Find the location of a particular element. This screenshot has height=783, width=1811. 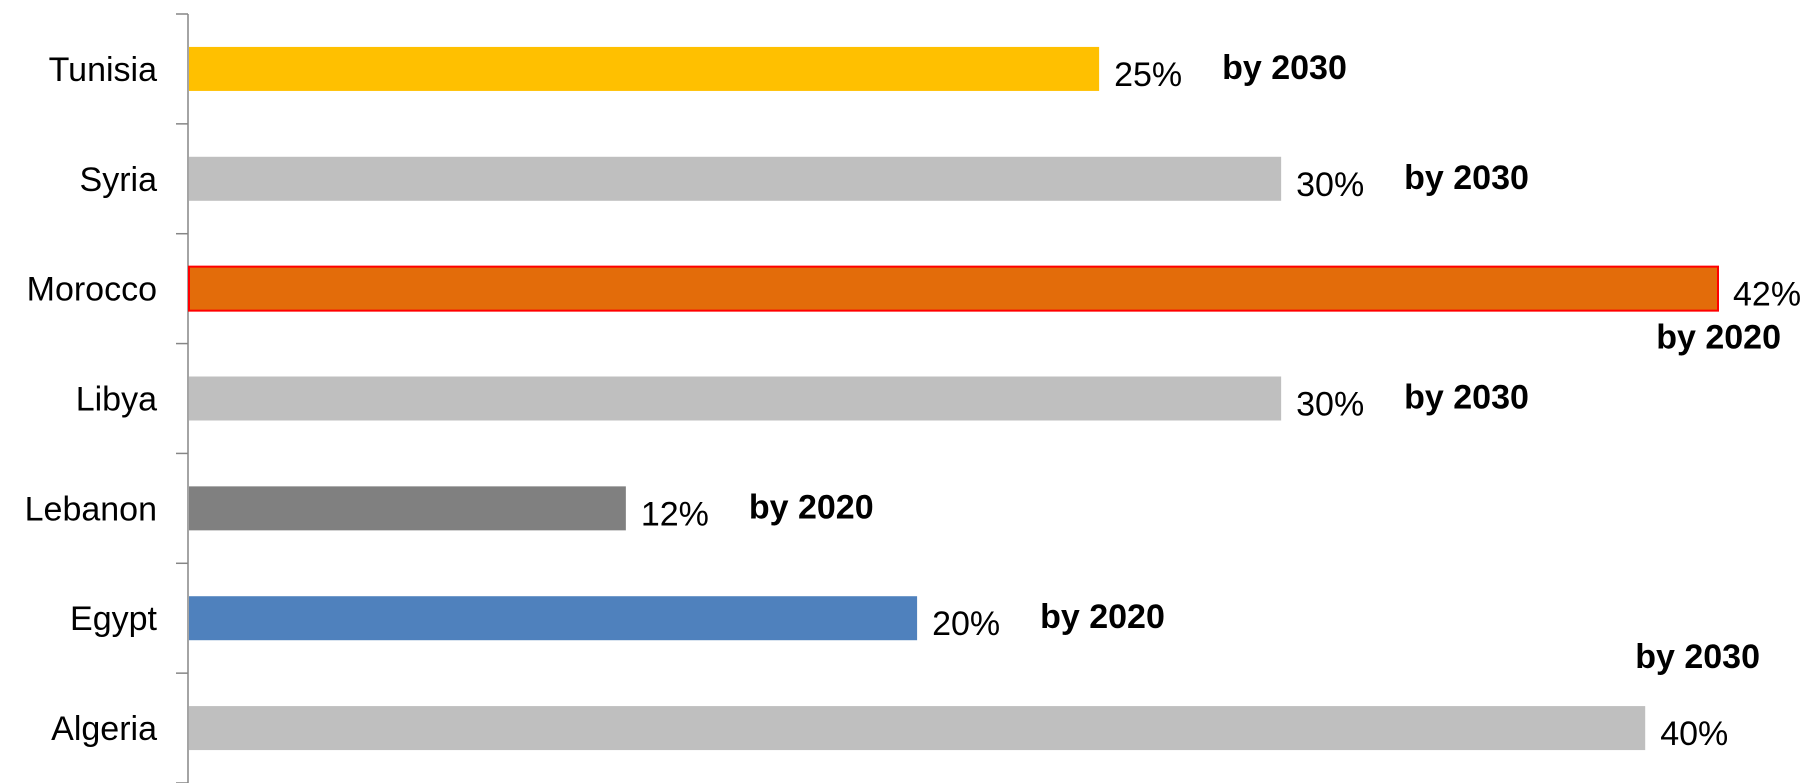

bar-algeria is located at coordinates (917, 728).